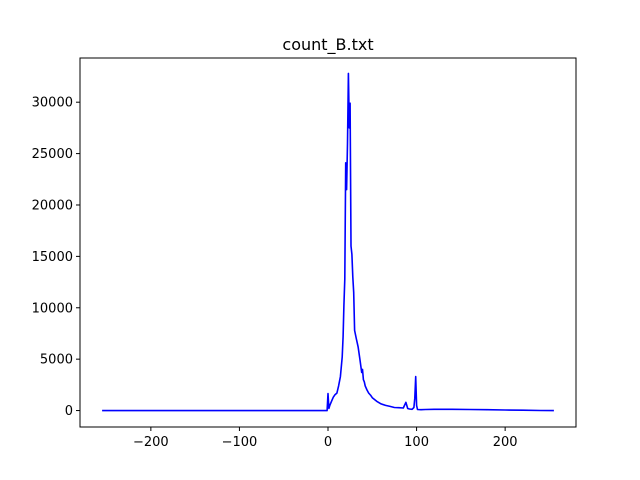 This screenshot has width=640, height=480. I want to click on x-tick-label-1: −100, so click(240, 442).